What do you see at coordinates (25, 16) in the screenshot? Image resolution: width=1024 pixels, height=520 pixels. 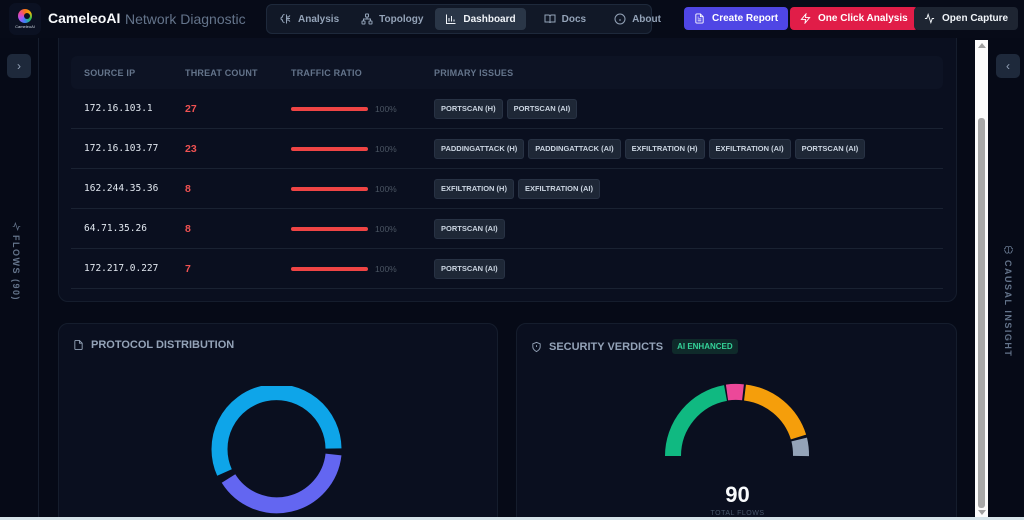 I see `chameleon-logo-icon` at bounding box center [25, 16].